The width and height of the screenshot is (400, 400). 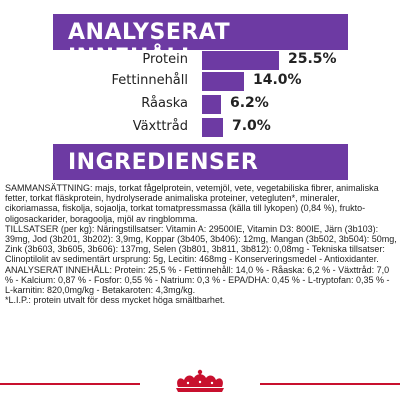 I want to click on ingredients-heading-text: INGREDIENSER, so click(x=163, y=162).